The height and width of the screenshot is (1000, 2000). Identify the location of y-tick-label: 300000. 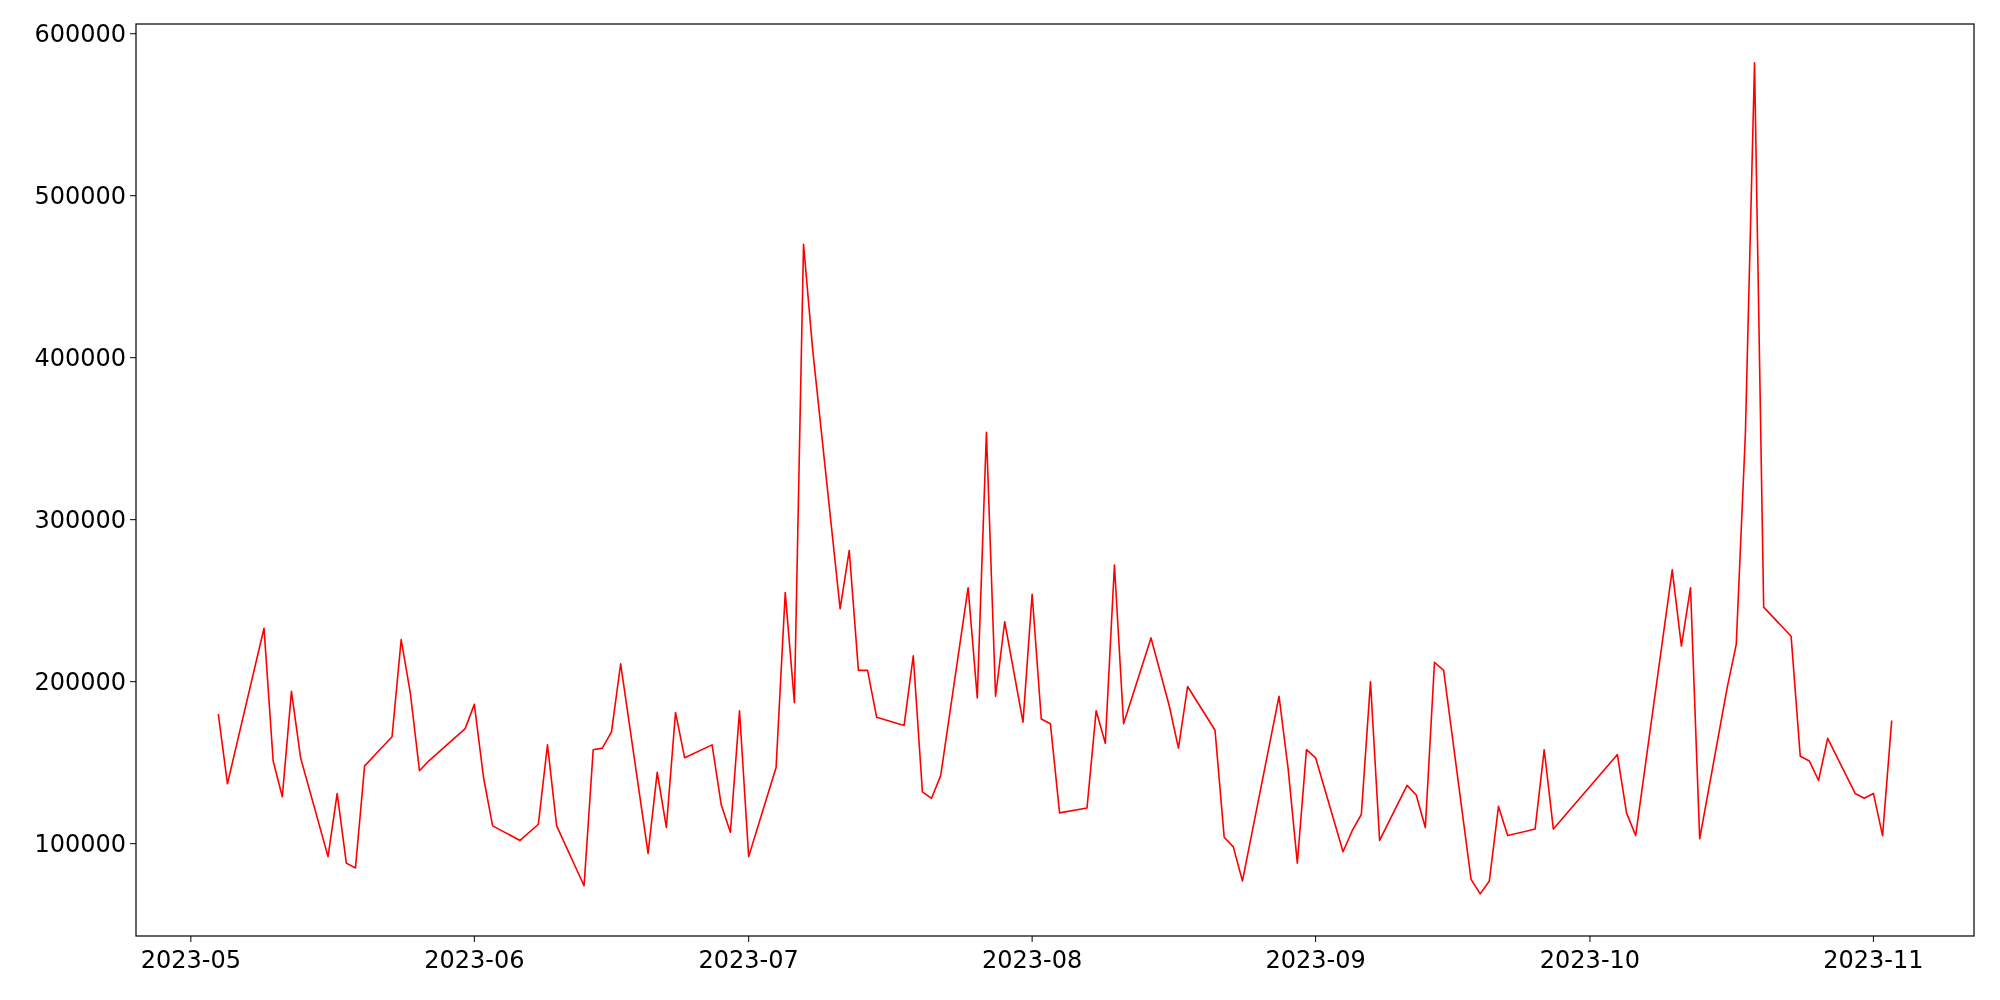
(80, 520).